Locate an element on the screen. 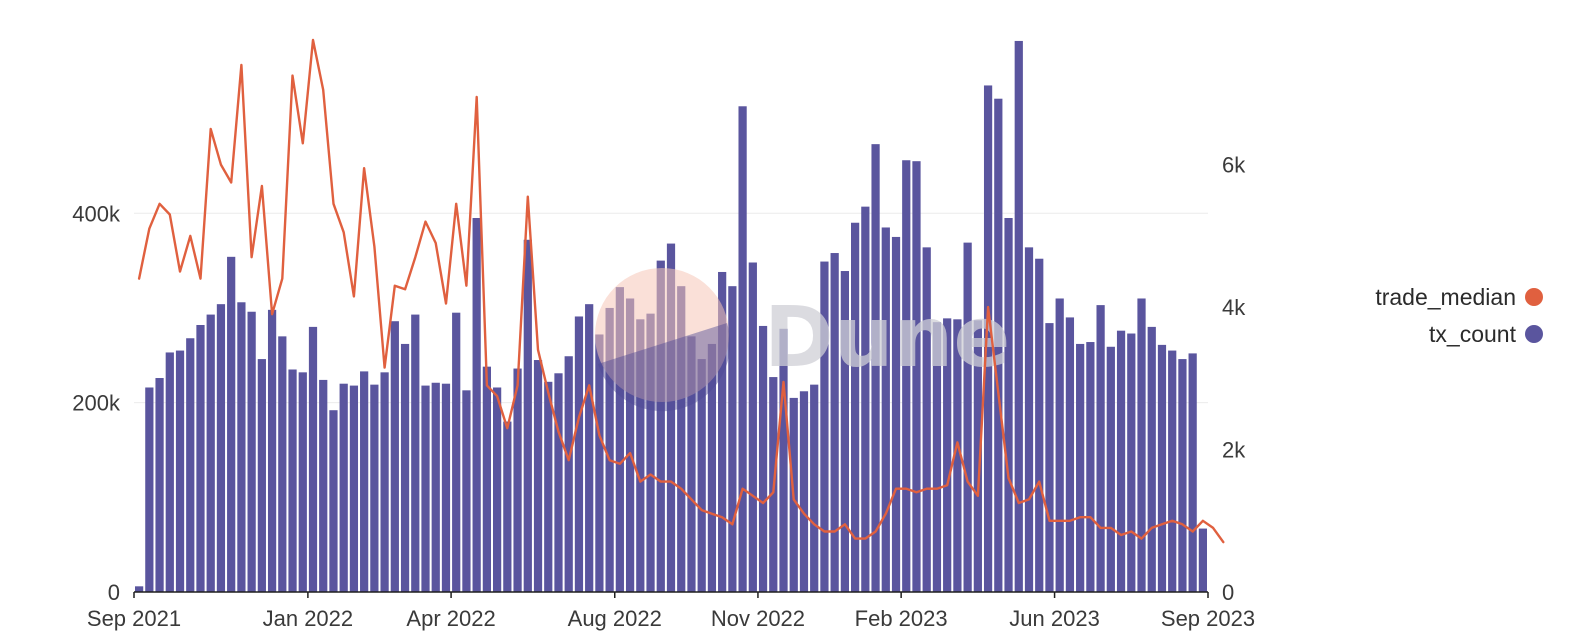  watermark-logo-bottom is located at coordinates (664, 367).